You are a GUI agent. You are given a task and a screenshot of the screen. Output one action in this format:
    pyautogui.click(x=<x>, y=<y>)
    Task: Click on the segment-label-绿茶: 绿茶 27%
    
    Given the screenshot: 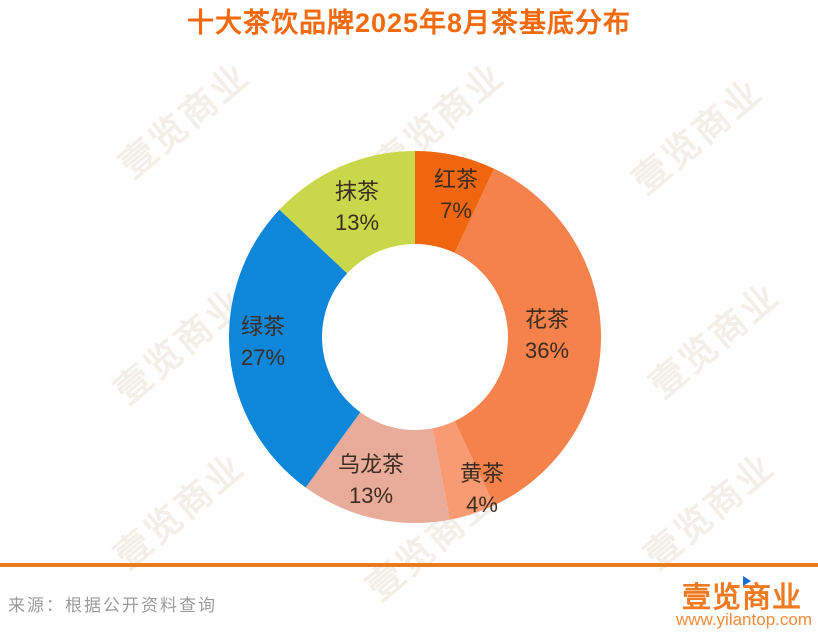 What is the action you would take?
    pyautogui.click(x=263, y=343)
    